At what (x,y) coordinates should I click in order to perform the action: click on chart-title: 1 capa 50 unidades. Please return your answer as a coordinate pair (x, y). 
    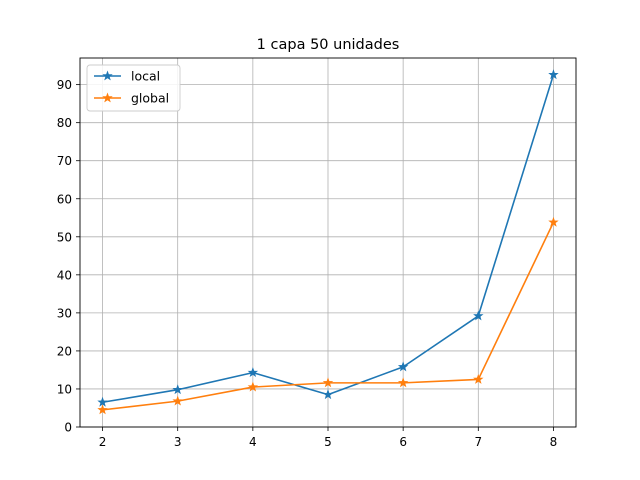
    Looking at the image, I should click on (328, 45).